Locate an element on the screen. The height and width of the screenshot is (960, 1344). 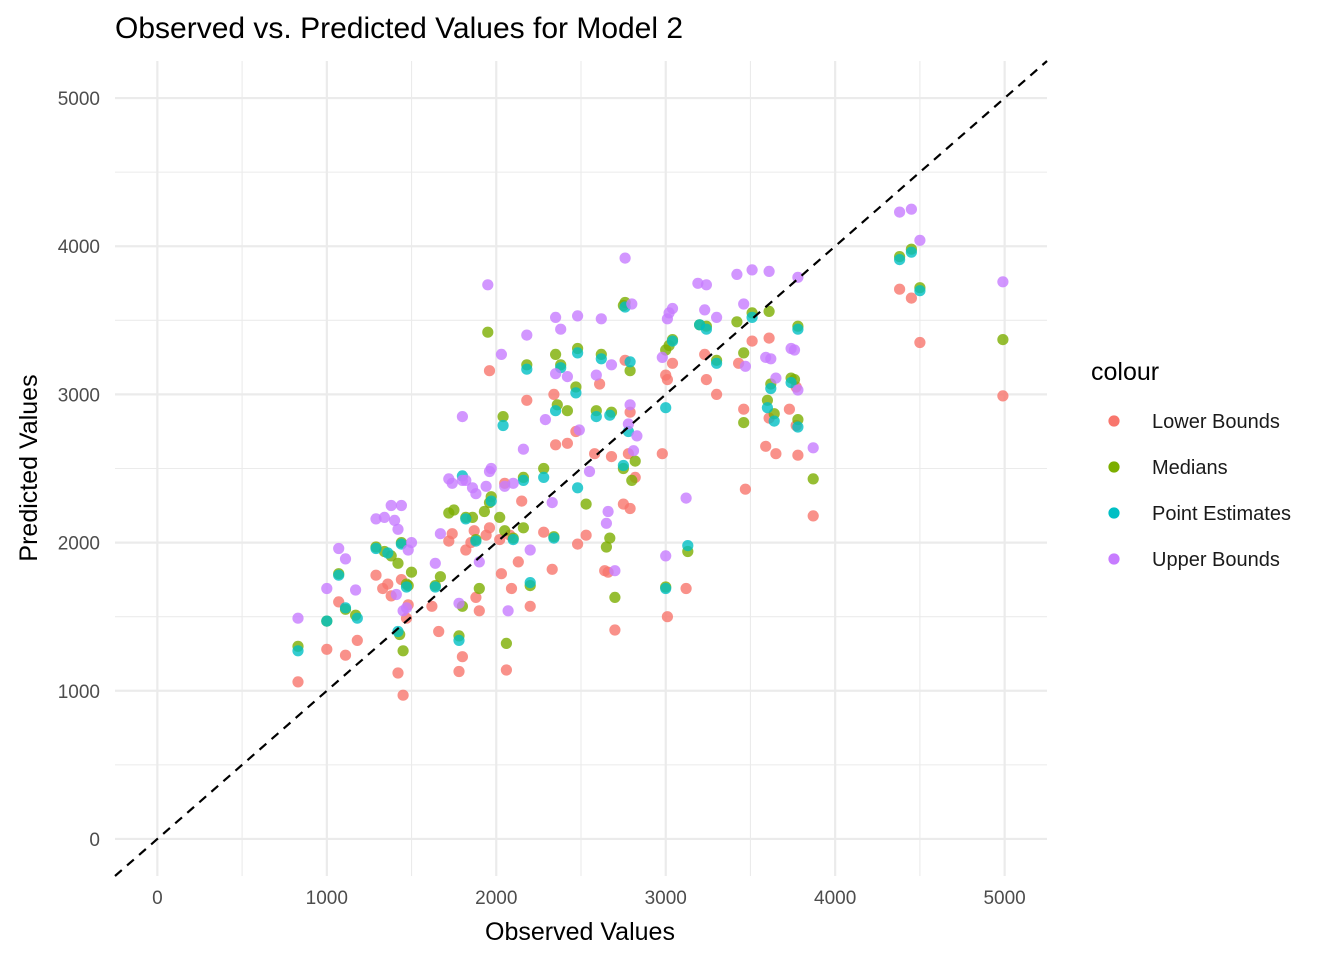
x-tick-label: 5000 is located at coordinates (1004, 898).